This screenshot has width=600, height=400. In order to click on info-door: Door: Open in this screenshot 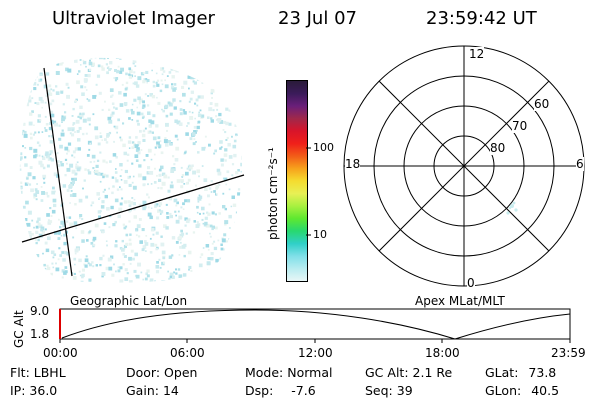, I will do `click(162, 372)`.